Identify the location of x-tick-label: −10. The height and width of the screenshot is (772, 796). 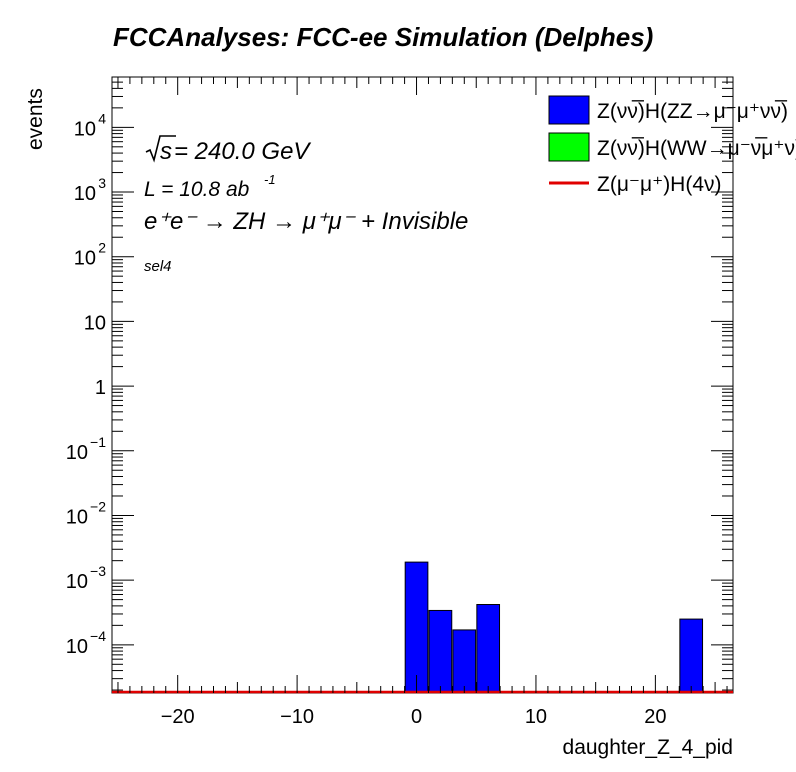
(297, 717).